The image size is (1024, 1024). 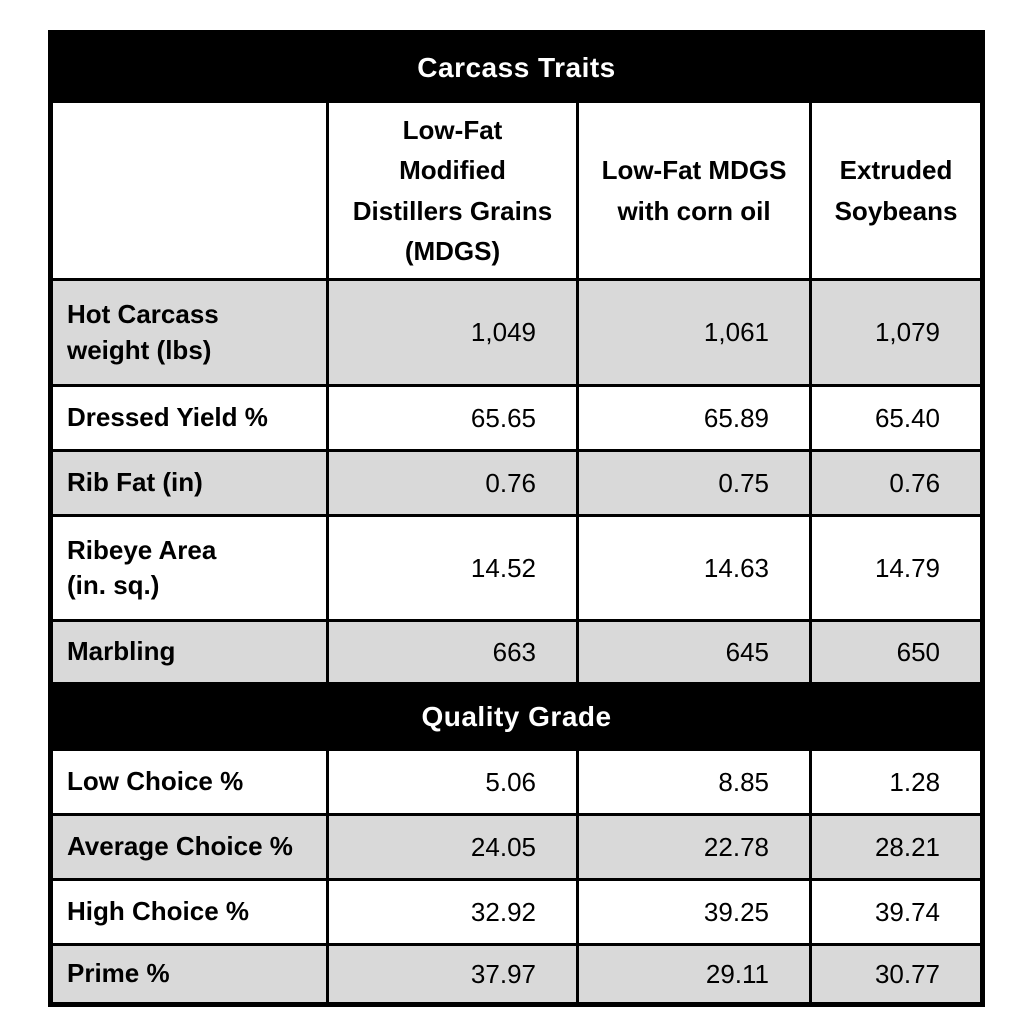 What do you see at coordinates (694, 332) in the screenshot?
I see `cell-value: 1,061` at bounding box center [694, 332].